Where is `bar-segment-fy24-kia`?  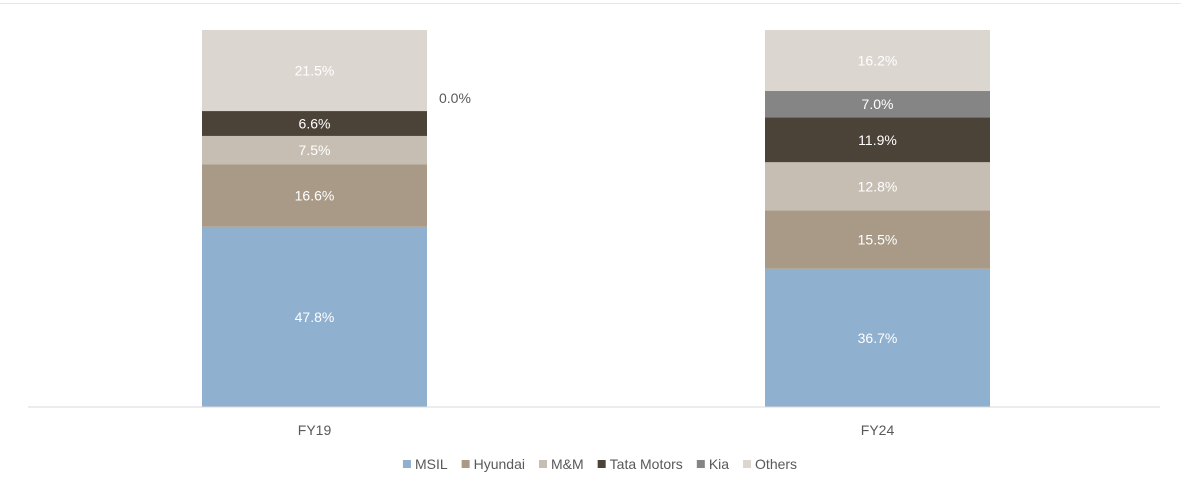 bar-segment-fy24-kia is located at coordinates (877, 104).